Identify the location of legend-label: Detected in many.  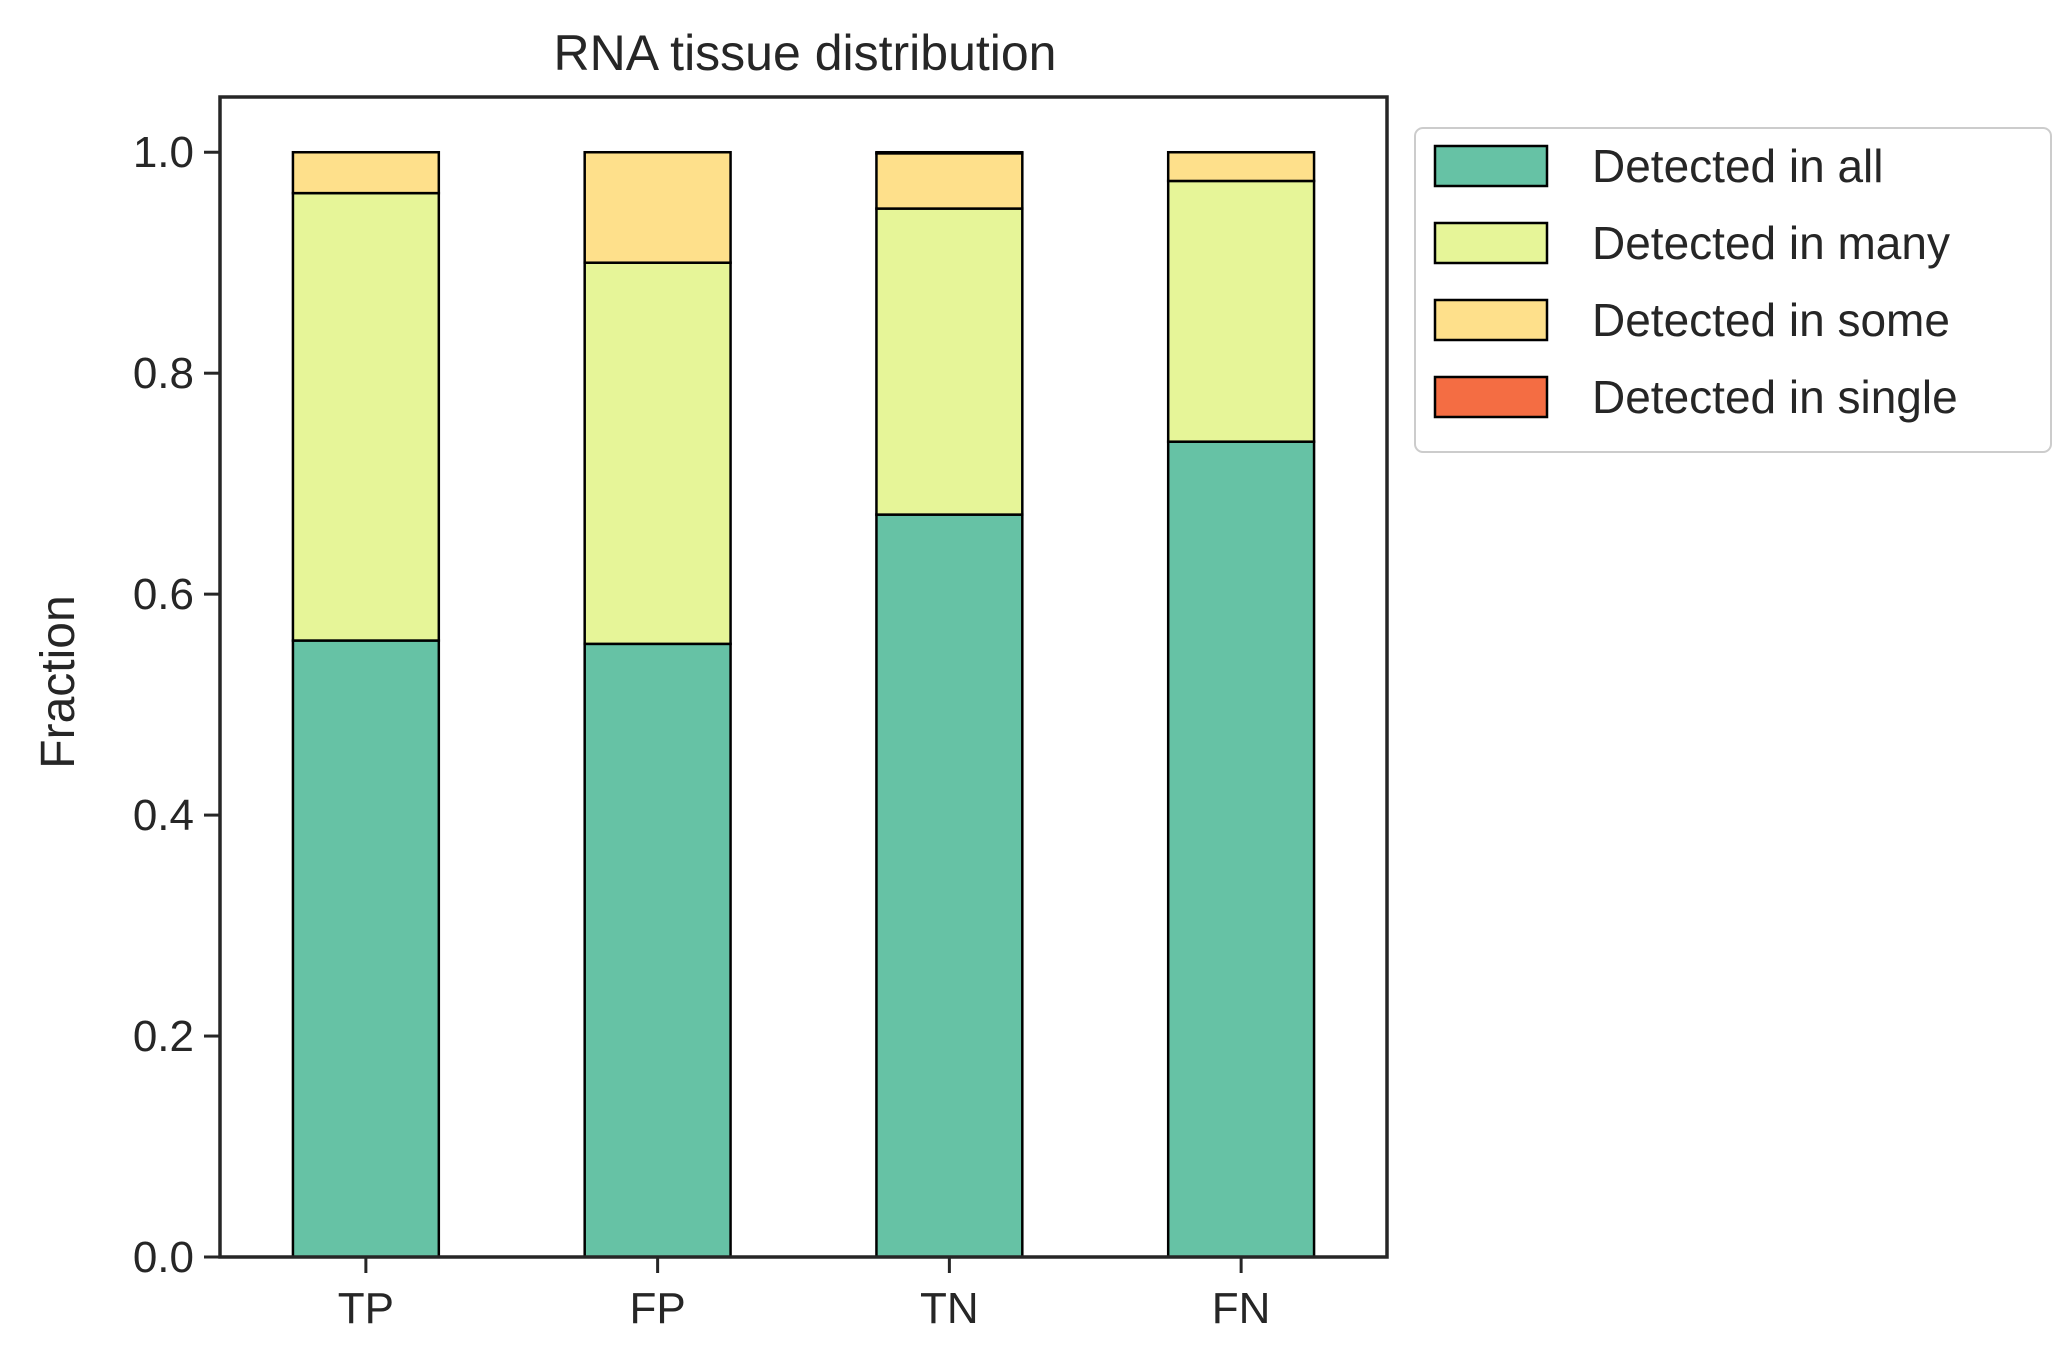
(1771, 243).